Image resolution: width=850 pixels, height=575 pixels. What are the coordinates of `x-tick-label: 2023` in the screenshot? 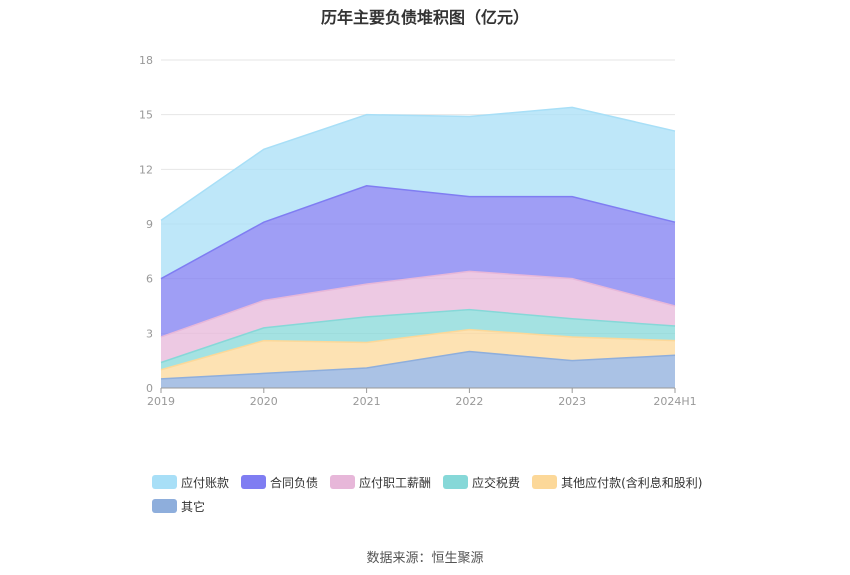 It's located at (572, 401).